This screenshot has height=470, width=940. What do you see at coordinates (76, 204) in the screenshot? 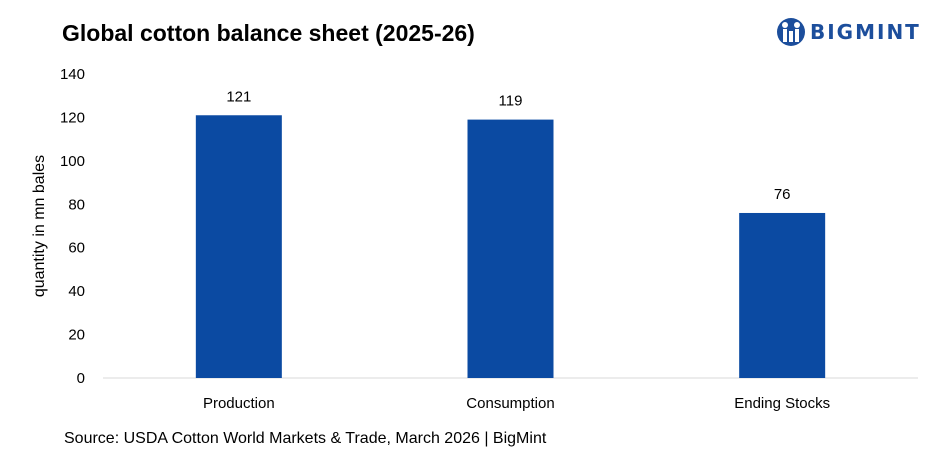
I see `y-tick-label: 80` at bounding box center [76, 204].